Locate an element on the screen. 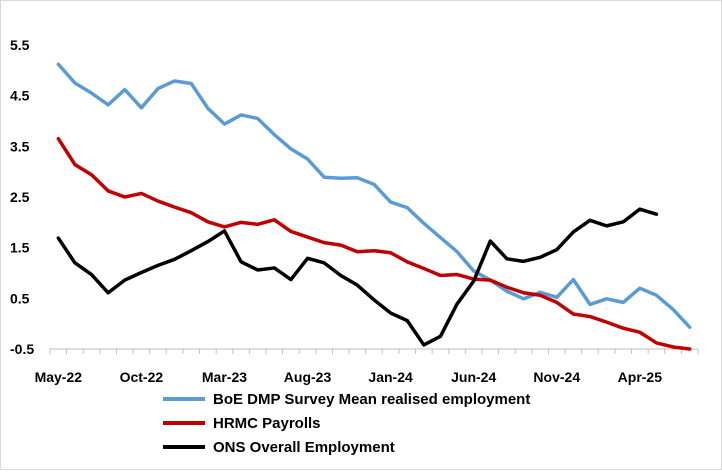 This screenshot has width=722, height=474. x-tick-label: Jun-24 is located at coordinates (473, 377).